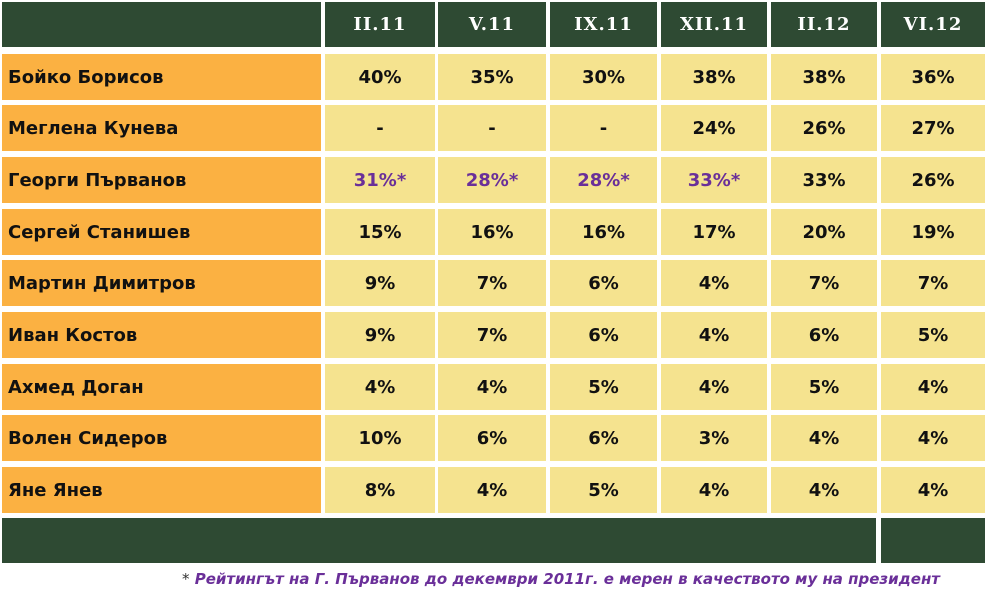  What do you see at coordinates (161, 283) in the screenshot?
I see `row-label: Мартин Димитров` at bounding box center [161, 283].